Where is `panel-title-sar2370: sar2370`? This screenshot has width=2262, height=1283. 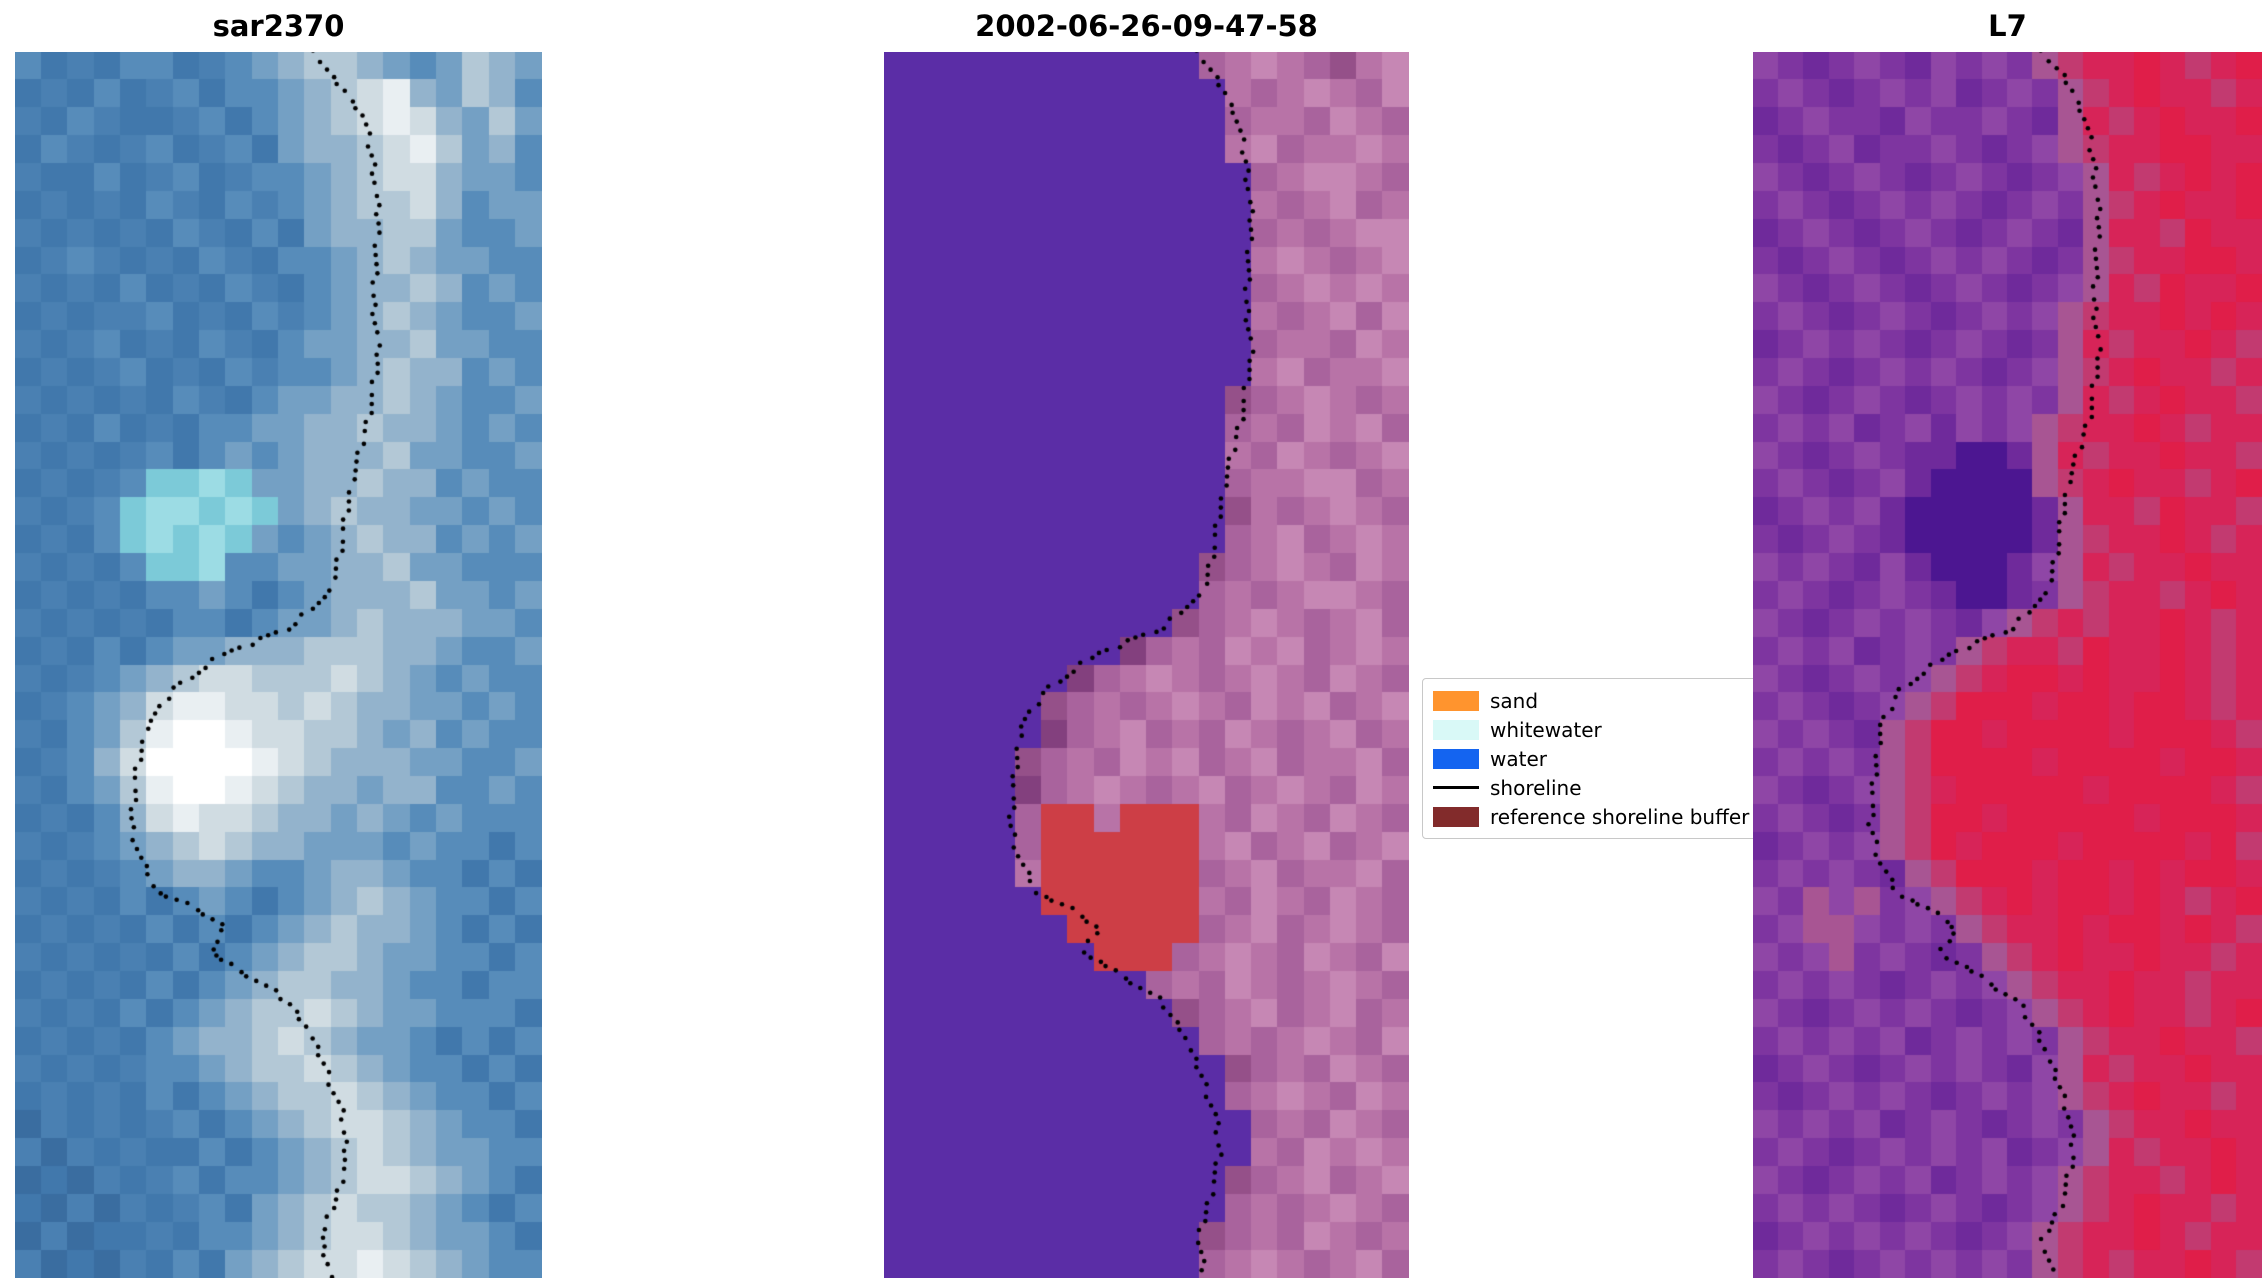
panel-title-sar2370: sar2370 is located at coordinates (278, 26).